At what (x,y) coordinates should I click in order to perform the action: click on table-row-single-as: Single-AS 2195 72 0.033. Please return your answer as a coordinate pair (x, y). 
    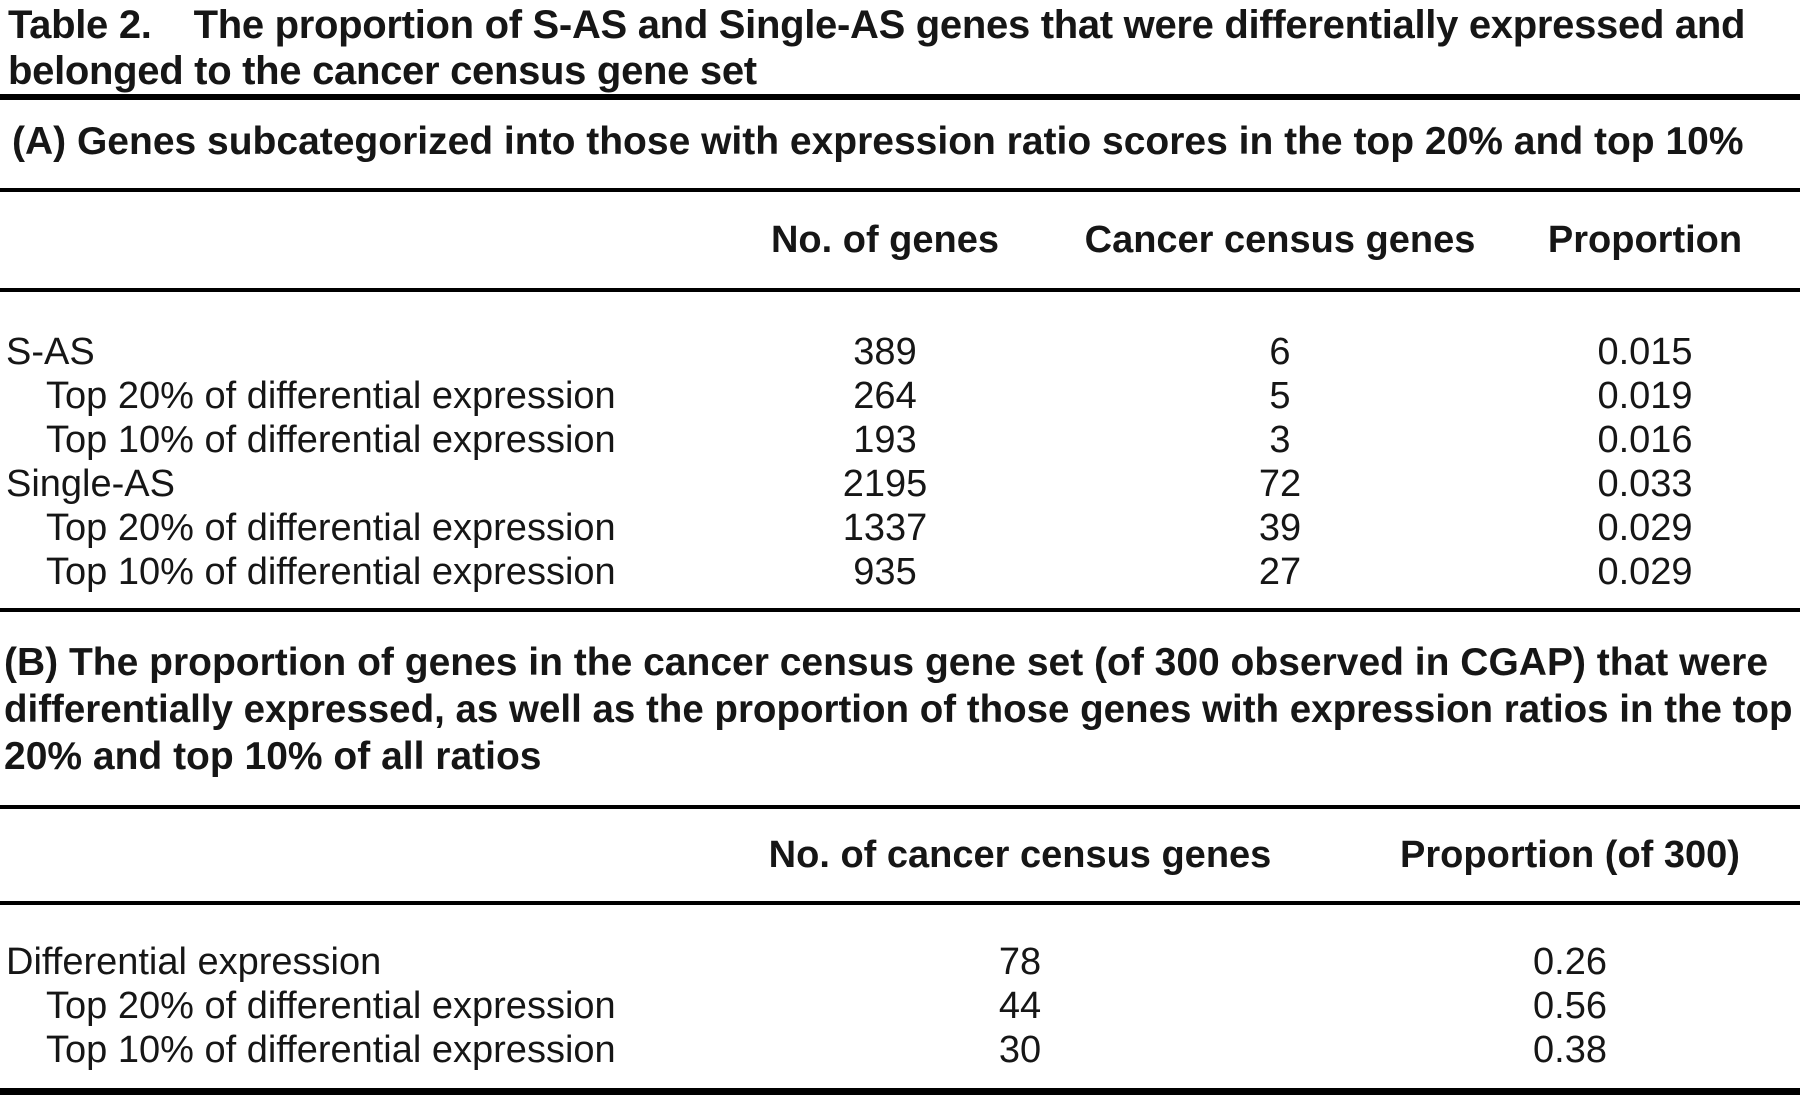
    Looking at the image, I should click on (900, 484).